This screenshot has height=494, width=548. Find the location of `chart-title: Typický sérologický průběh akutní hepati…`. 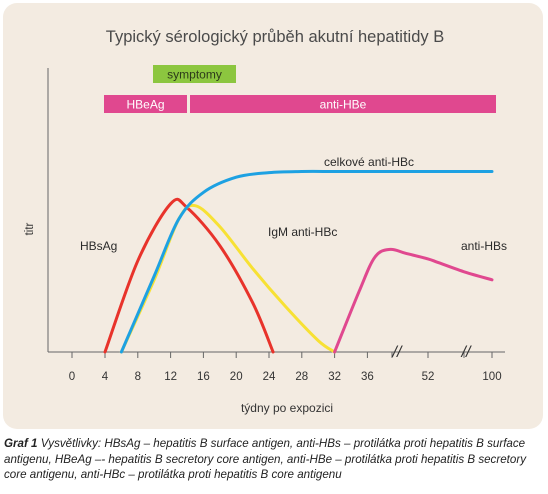

chart-title: Typický sérologický průběh akutní hepati… is located at coordinates (275, 37).